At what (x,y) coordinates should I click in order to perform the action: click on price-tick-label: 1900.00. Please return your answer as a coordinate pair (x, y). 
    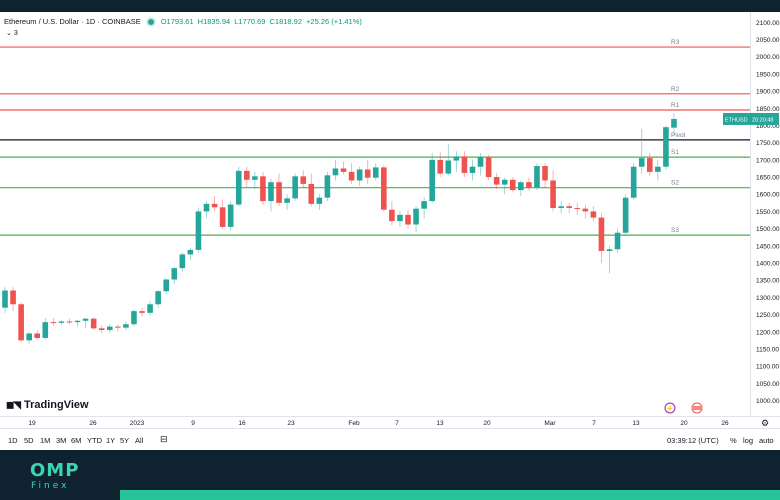
    Looking at the image, I should click on (768, 92).